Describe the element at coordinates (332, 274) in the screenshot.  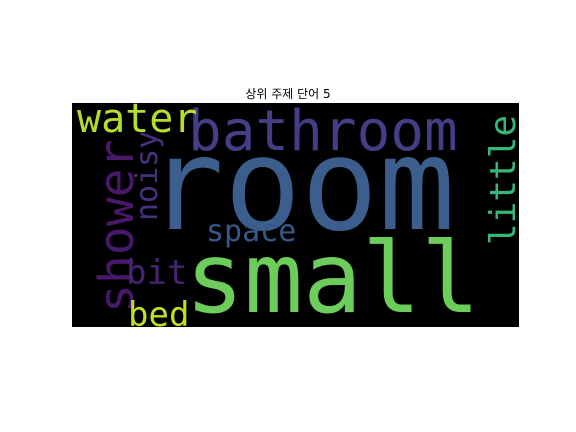
I see `word-small: small` at that location.